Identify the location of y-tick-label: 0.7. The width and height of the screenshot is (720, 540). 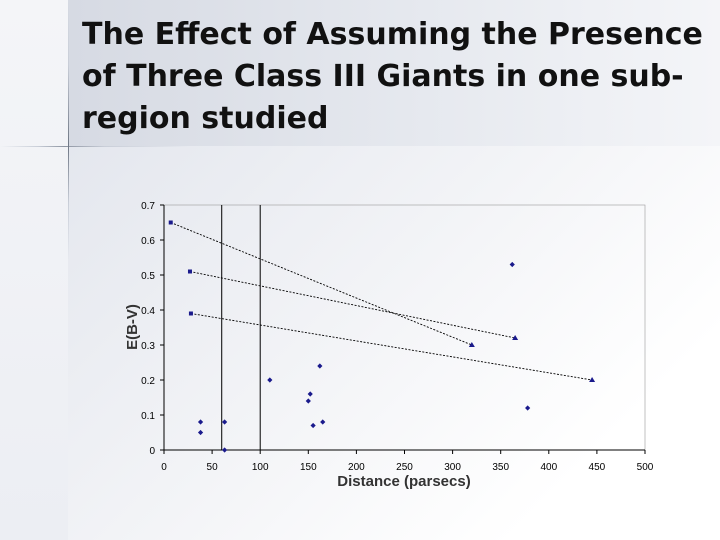
(148, 206).